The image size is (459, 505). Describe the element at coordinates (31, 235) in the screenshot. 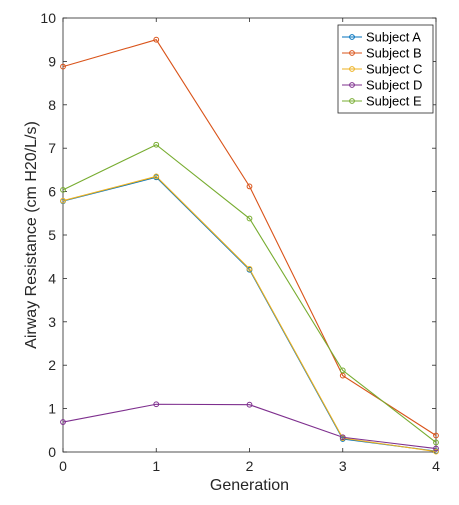

I see `y-axis-label: Airway Resistance (cm H20/L/s)` at that location.